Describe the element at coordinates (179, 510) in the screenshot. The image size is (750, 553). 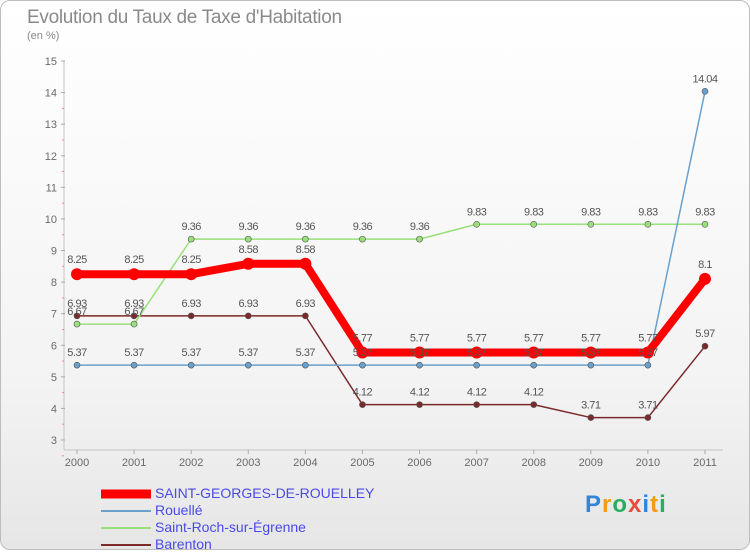
I see `legend-label-rouelle: Rouellé` at that location.